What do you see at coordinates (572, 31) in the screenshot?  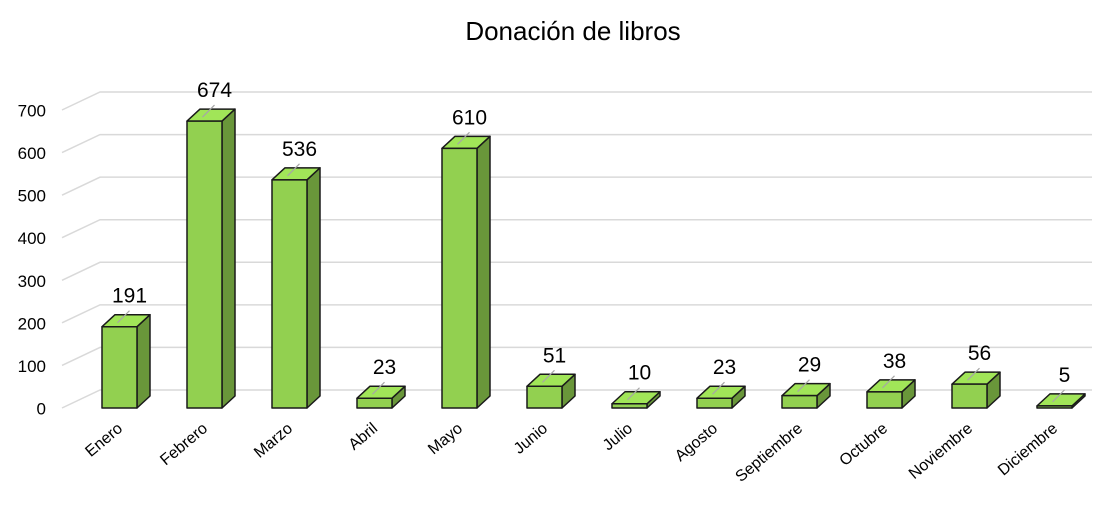 I see `chart-title: Donación de libros` at bounding box center [572, 31].